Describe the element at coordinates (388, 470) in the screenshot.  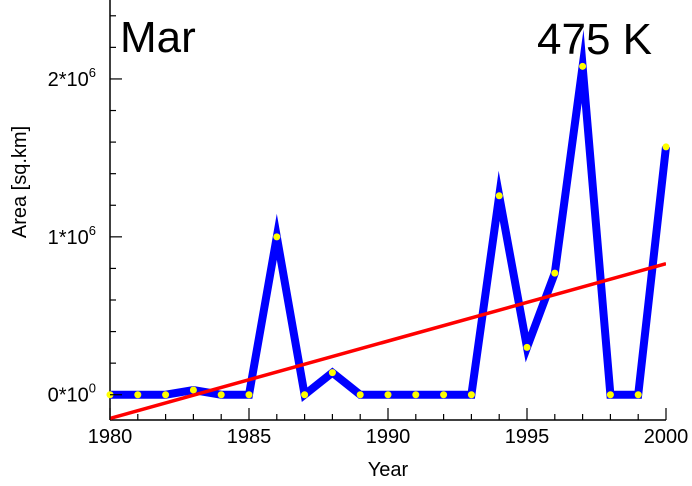
I see `x-axis-title: Year` at that location.